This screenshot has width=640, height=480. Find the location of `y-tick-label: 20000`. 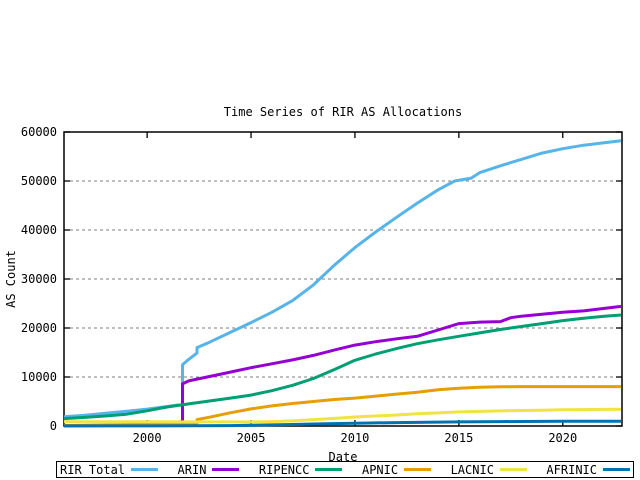

y-tick-label: 20000 is located at coordinates (38, 328).